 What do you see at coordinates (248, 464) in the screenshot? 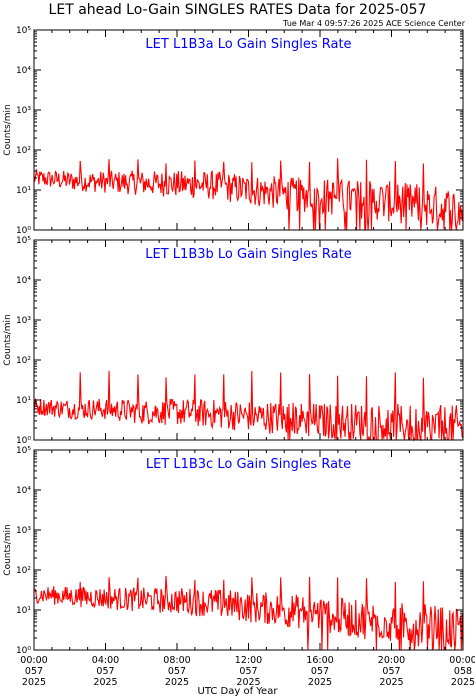
I see `panel-title-3: LET L1B3c Lo Gain Singles Rate` at bounding box center [248, 464].